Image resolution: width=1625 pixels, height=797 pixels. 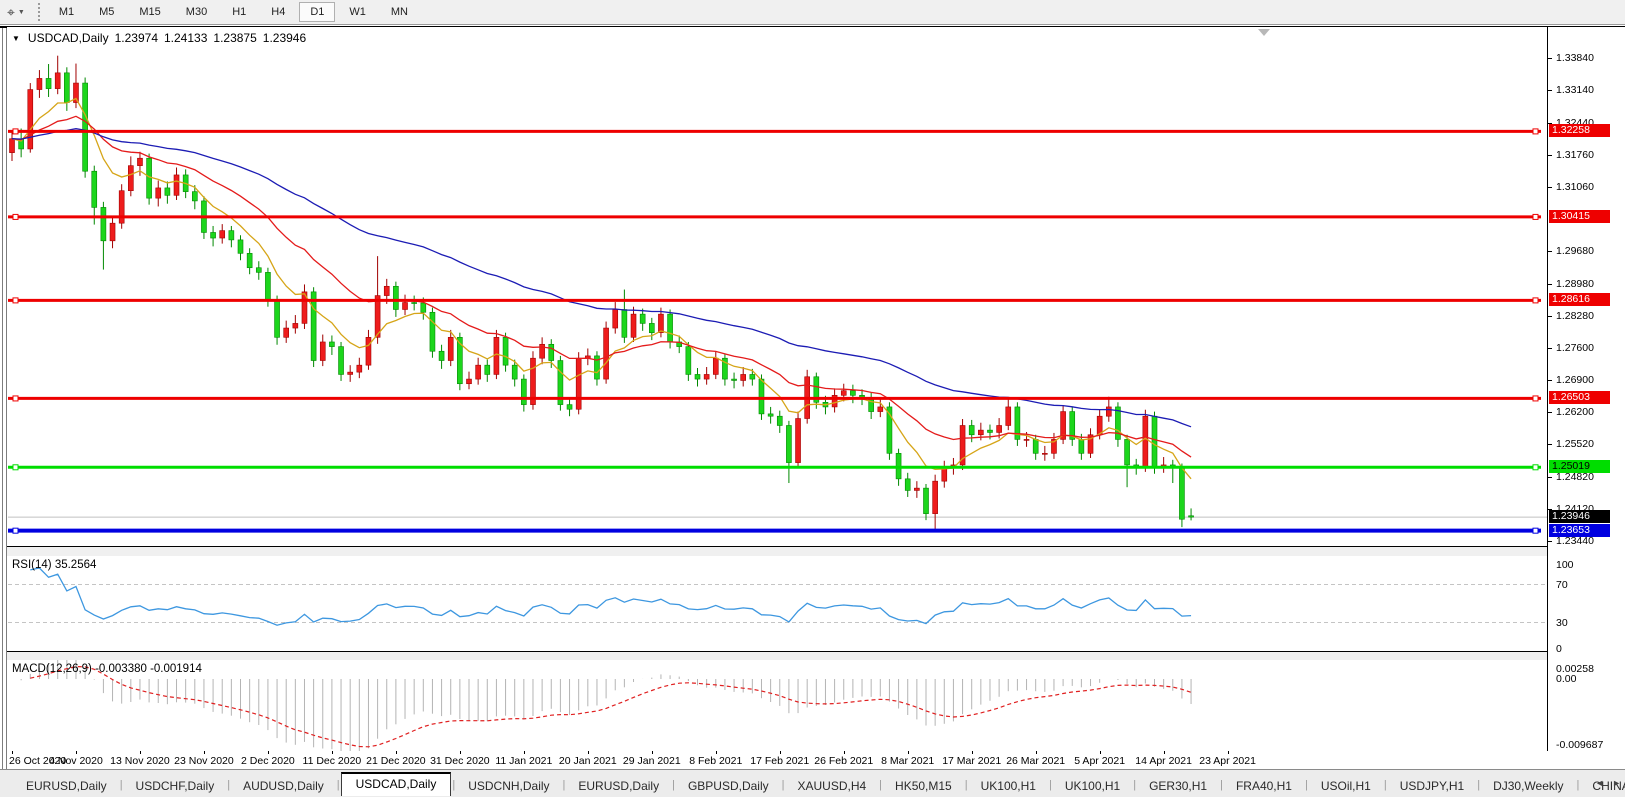 I want to click on date-tick-label: 13 Nov 2020, so click(x=140, y=761).